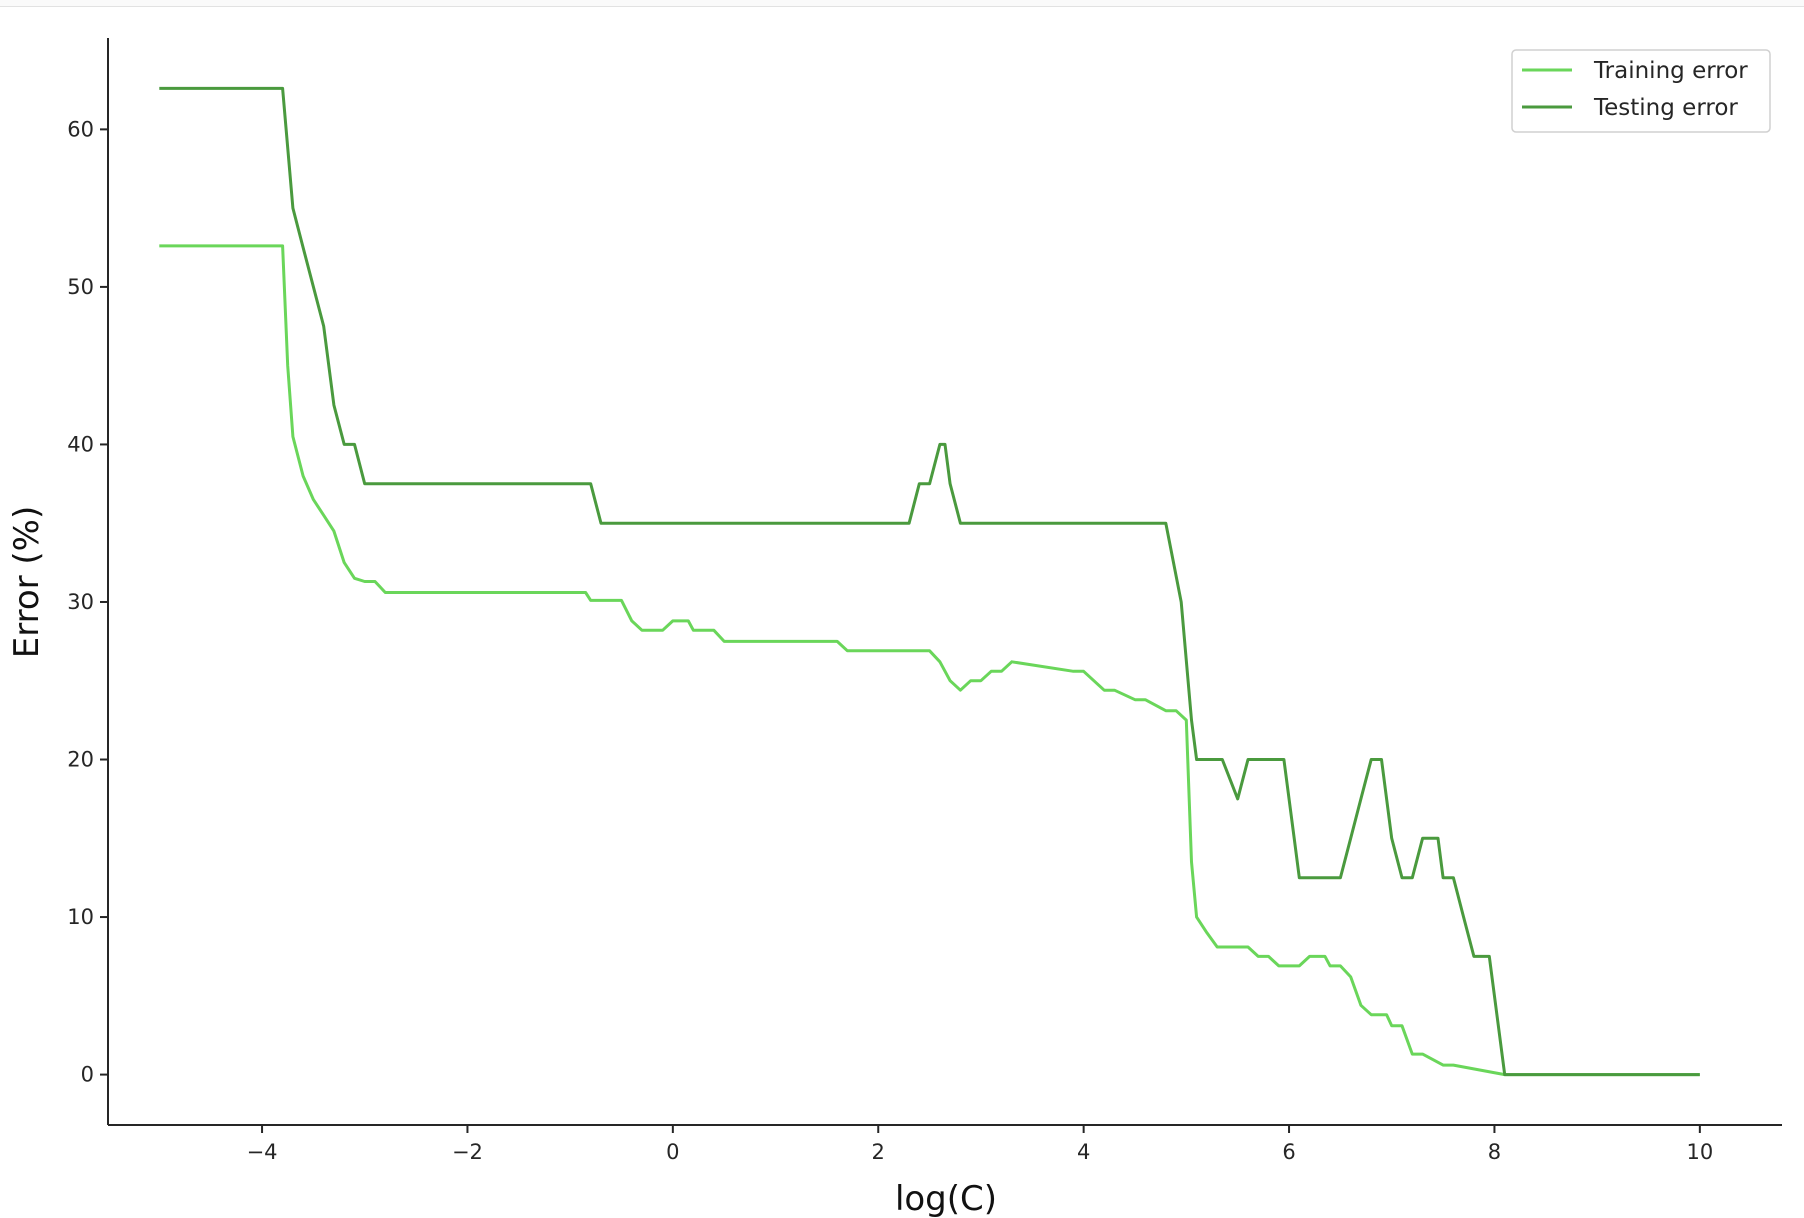 The image size is (1804, 1218). I want to click on y-axis-ticks: 0 10 20 30 40 50 60, so click(87, 602).